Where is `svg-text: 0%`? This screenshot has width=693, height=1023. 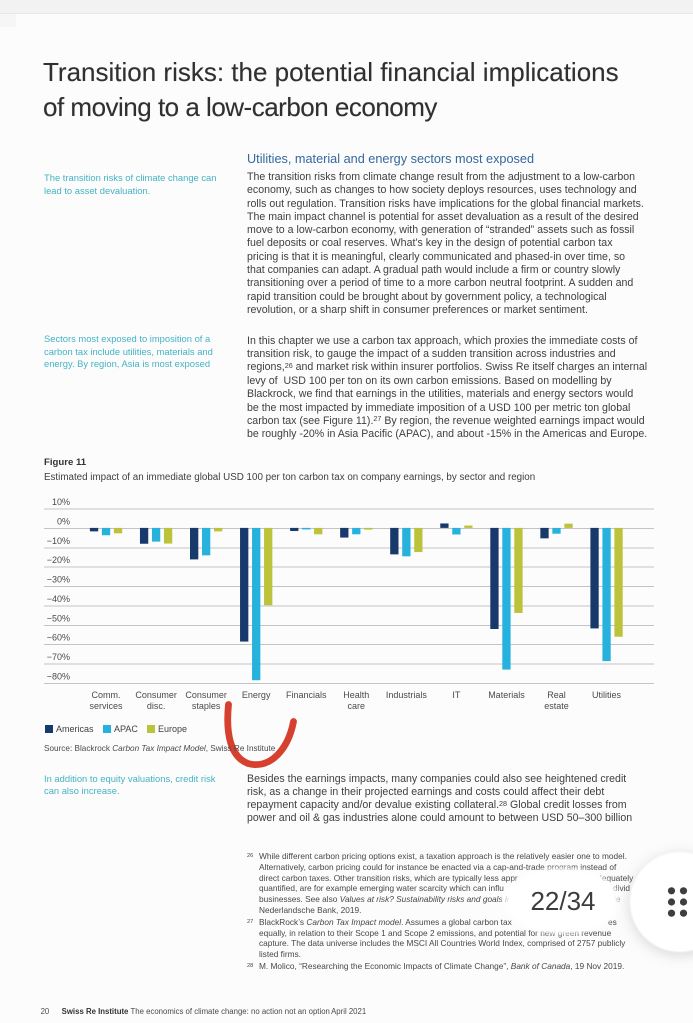 svg-text: 0% is located at coordinates (63, 521).